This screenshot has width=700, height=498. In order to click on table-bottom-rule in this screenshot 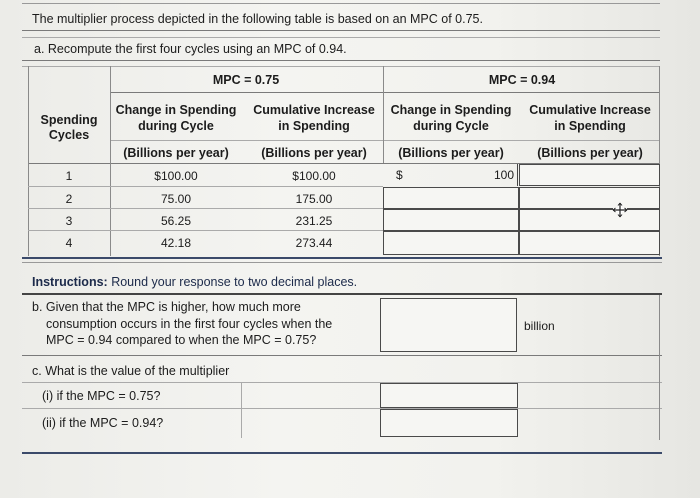, I will do `click(342, 258)`.